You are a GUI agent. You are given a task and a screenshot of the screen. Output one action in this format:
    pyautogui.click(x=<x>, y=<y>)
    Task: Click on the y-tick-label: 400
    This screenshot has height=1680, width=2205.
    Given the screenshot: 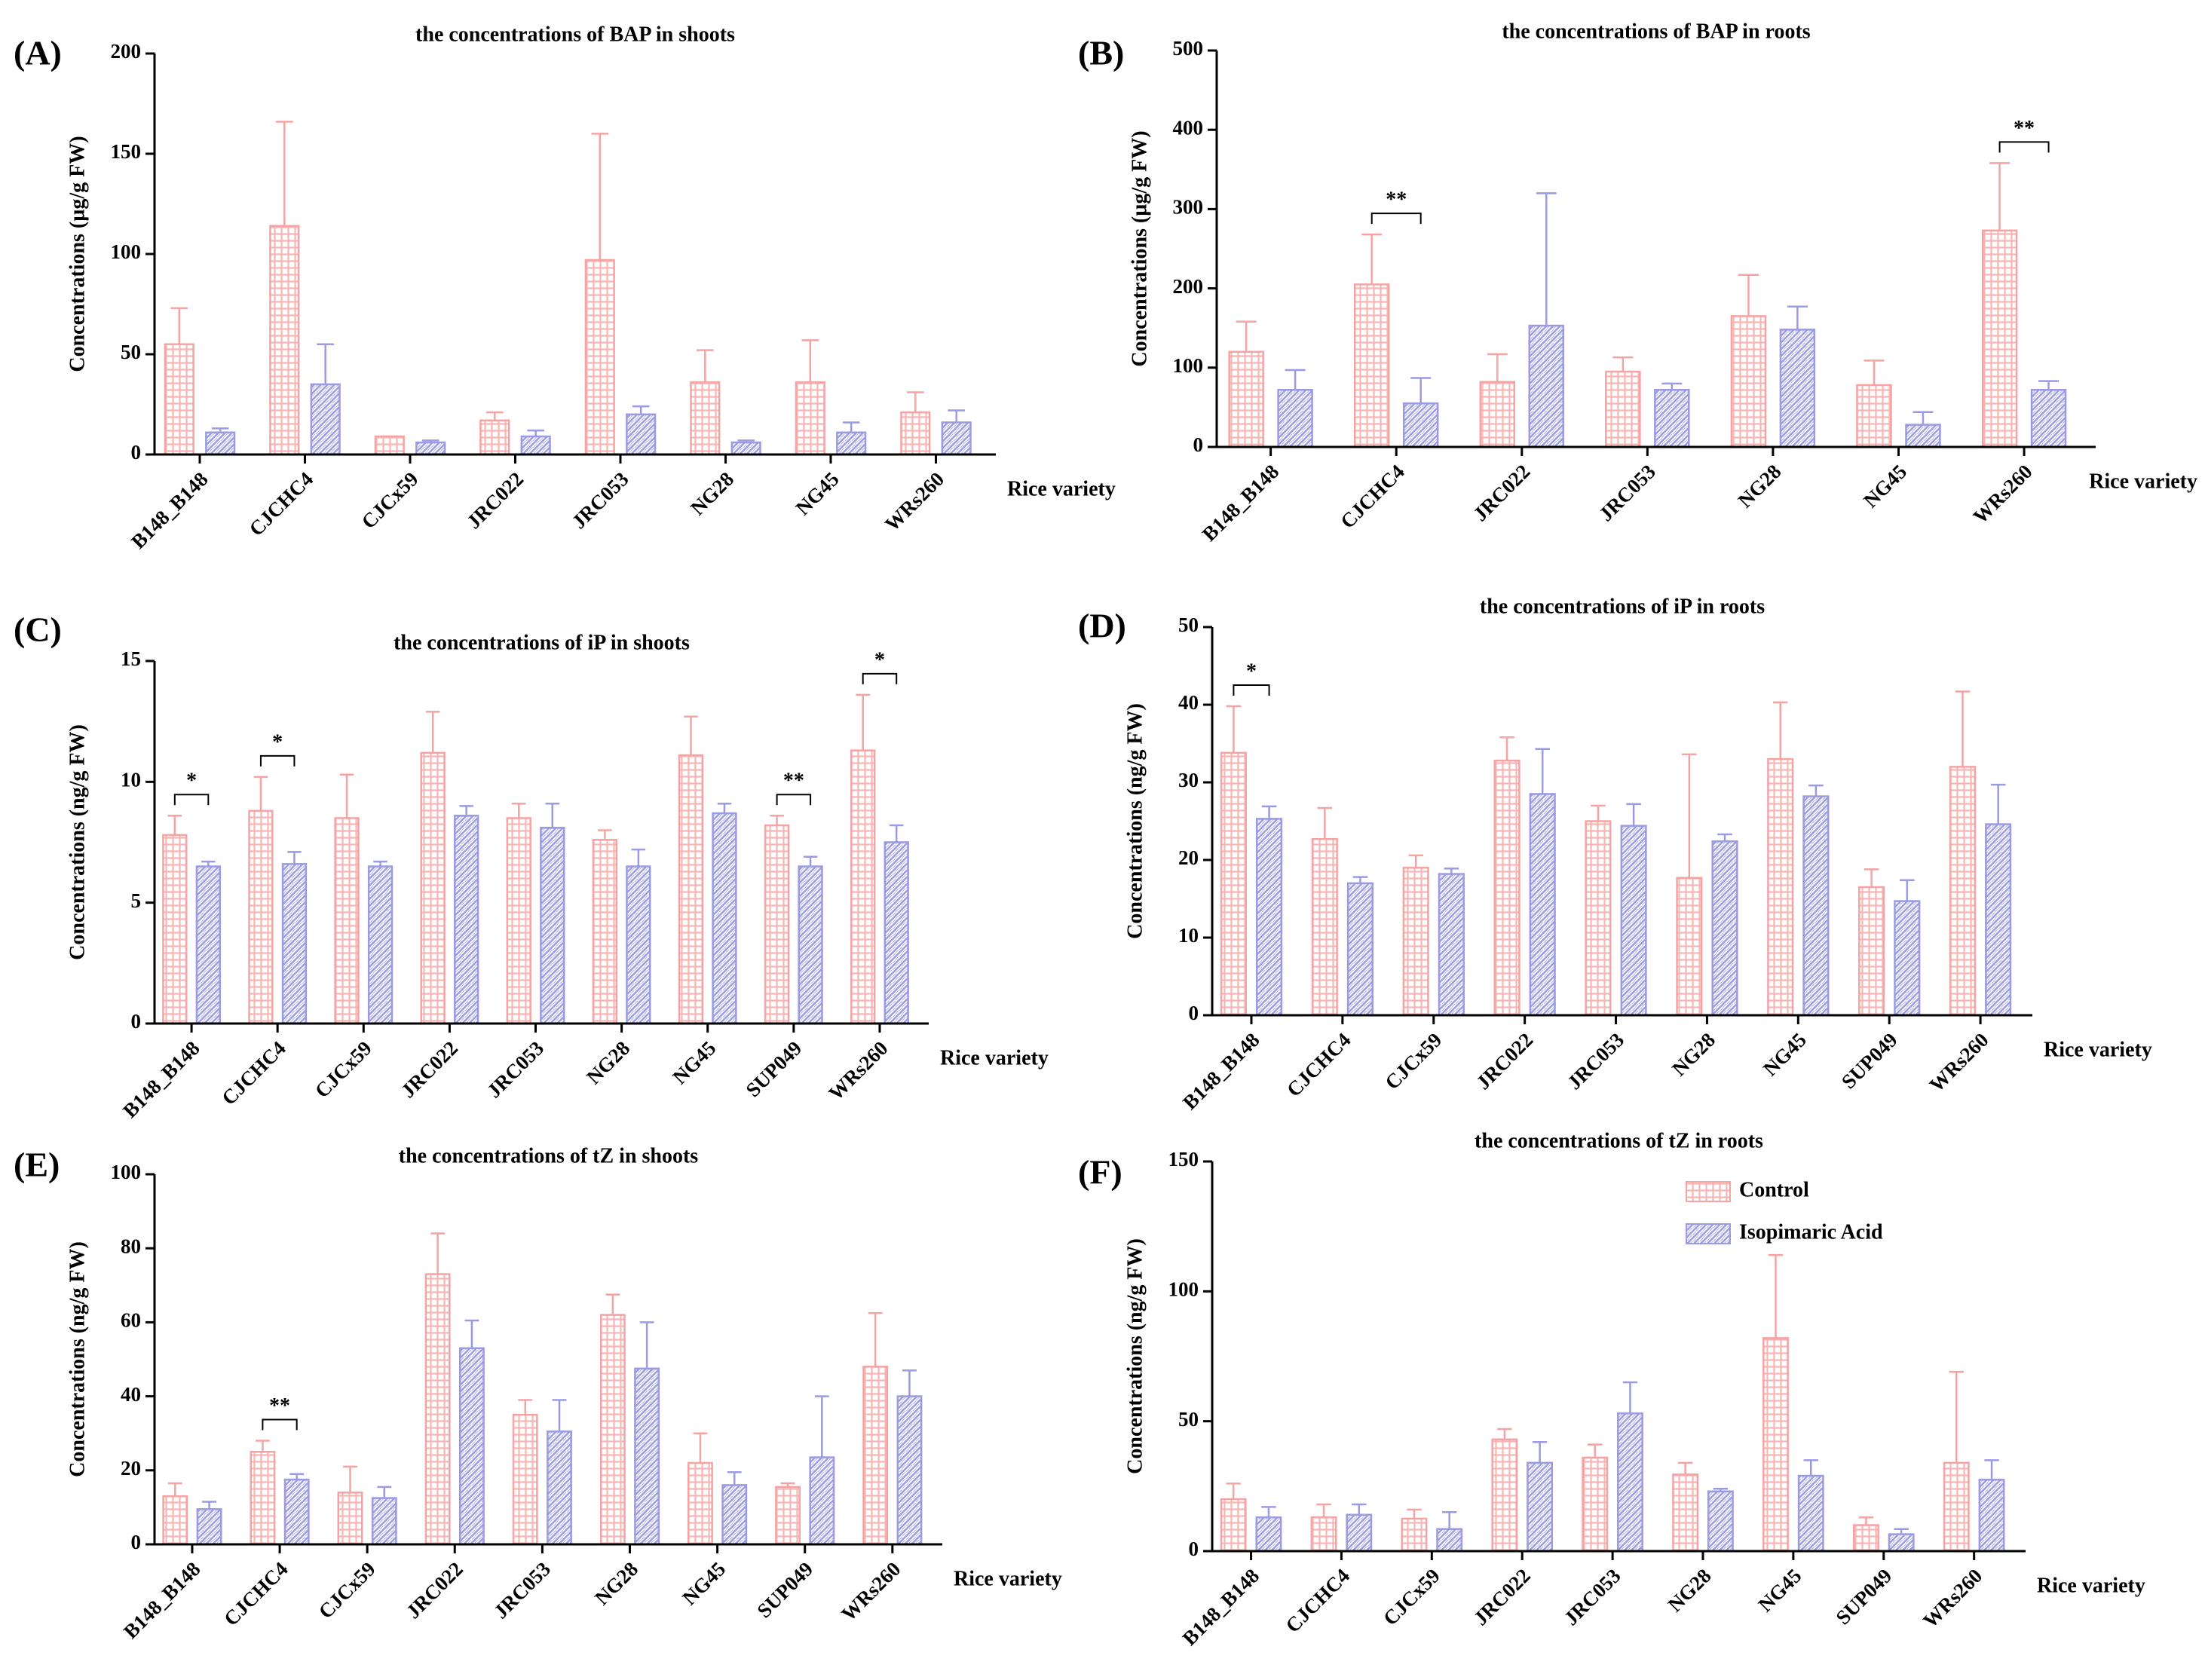 What is the action you would take?
    pyautogui.click(x=1188, y=127)
    